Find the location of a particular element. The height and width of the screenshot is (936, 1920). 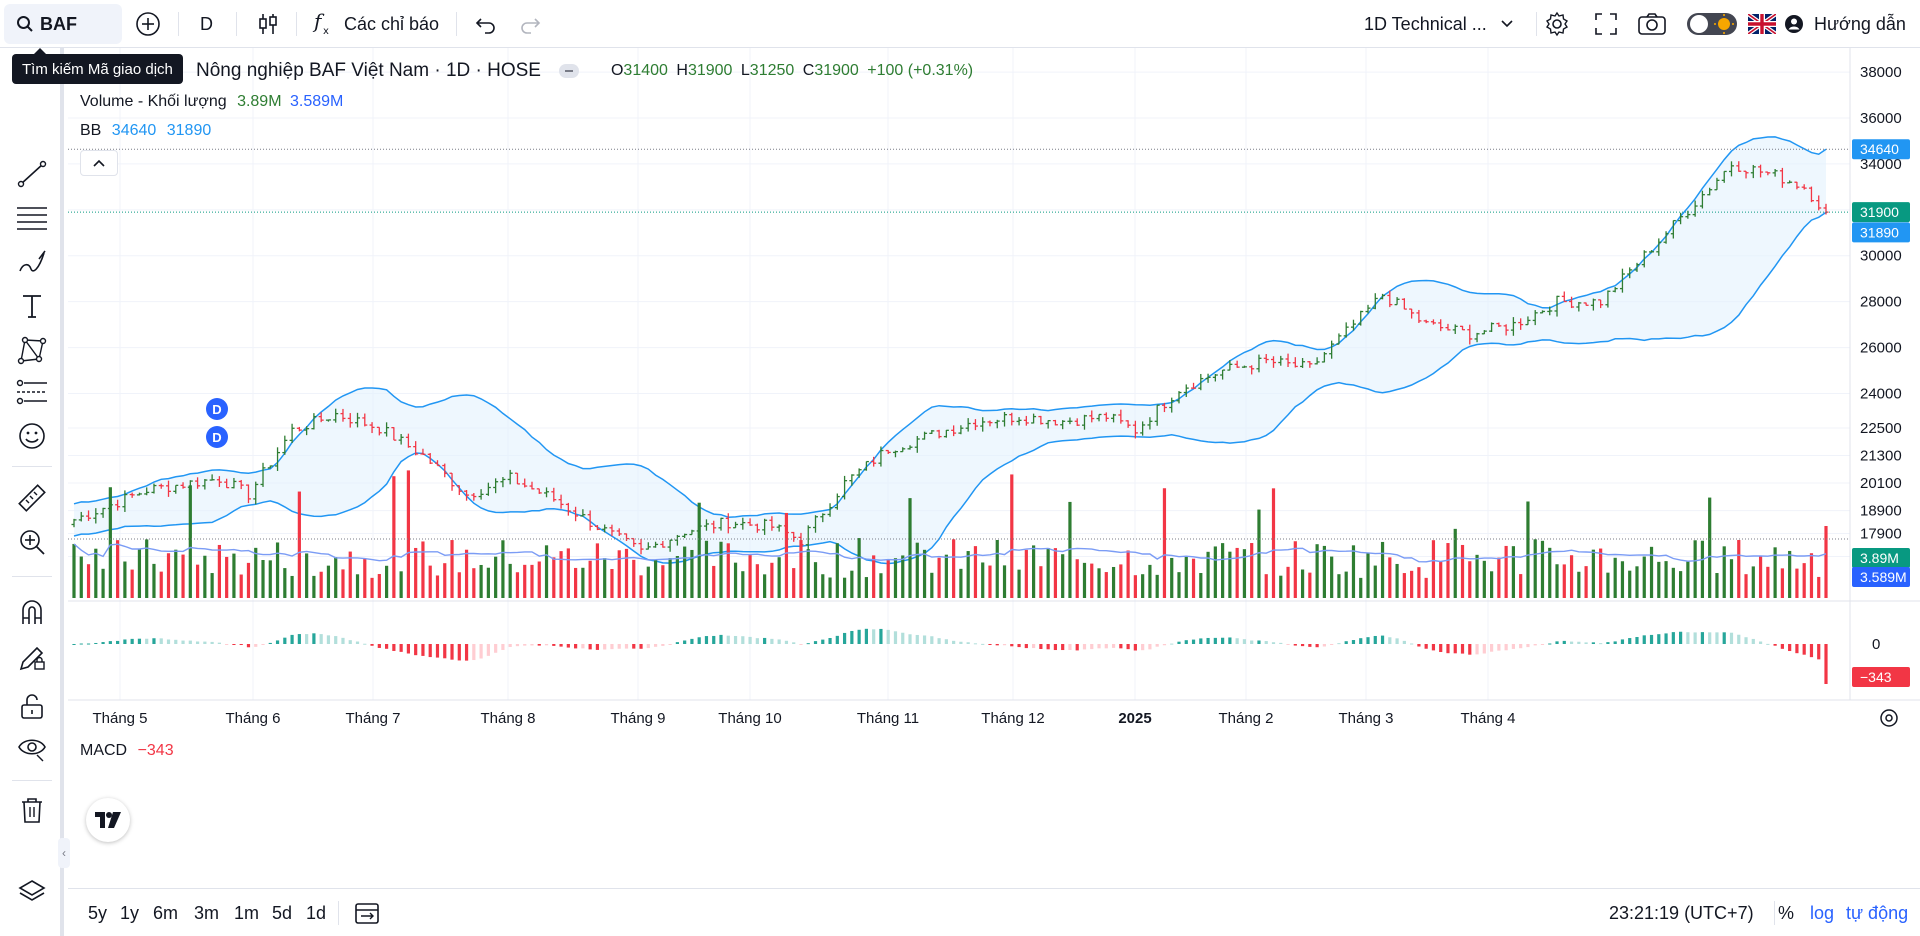

range-1y: 1y is located at coordinates (130, 912).